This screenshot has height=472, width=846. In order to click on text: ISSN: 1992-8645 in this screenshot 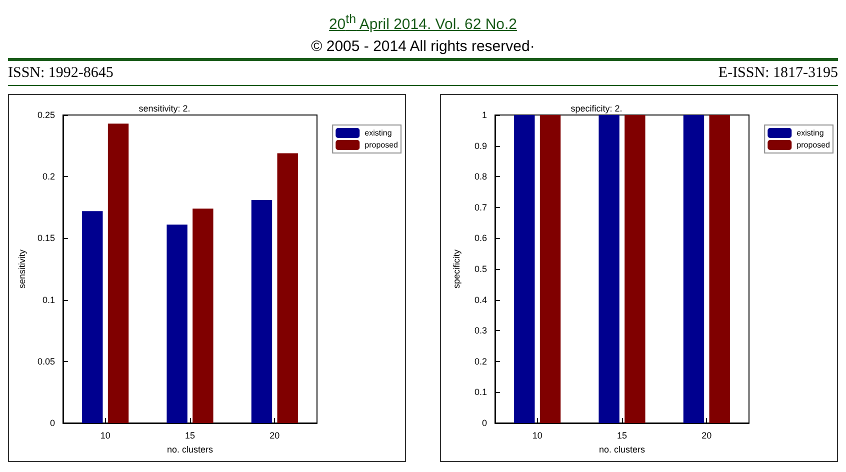, I will do `click(61, 73)`.